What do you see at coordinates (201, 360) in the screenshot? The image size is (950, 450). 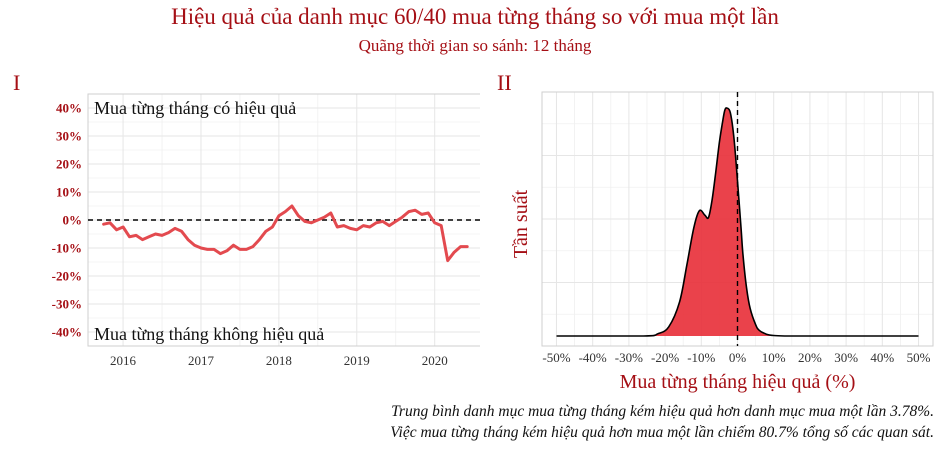 I see `x-tick-label: 2017` at bounding box center [201, 360].